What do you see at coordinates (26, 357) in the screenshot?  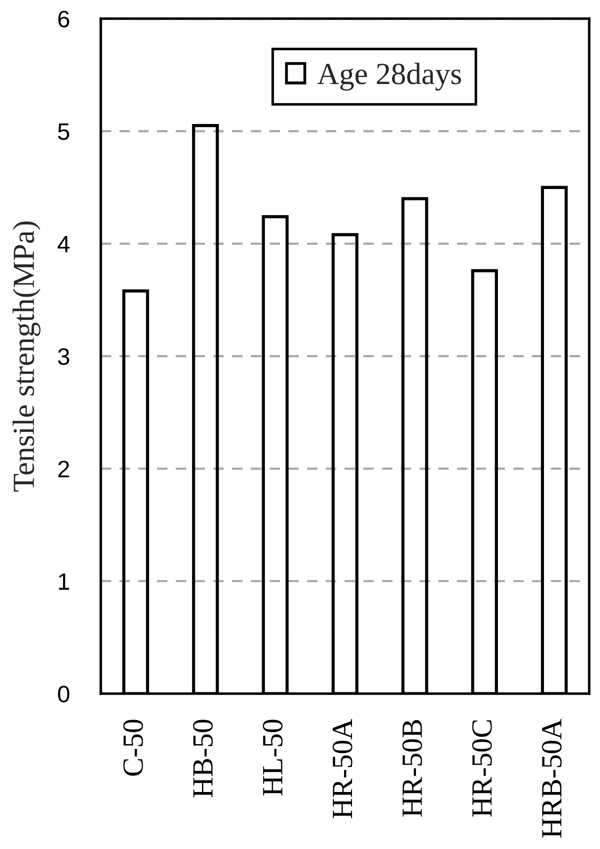 I see `y-axis-title: Tensile strength(MPa)` at bounding box center [26, 357].